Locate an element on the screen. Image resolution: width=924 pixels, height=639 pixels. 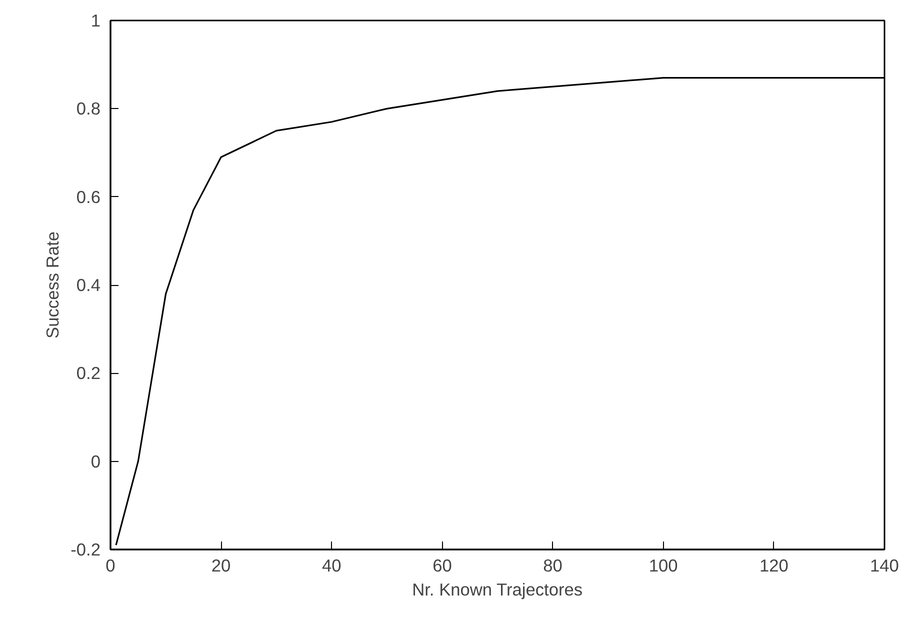
y-tick-label: 0.2 is located at coordinates (88, 373).